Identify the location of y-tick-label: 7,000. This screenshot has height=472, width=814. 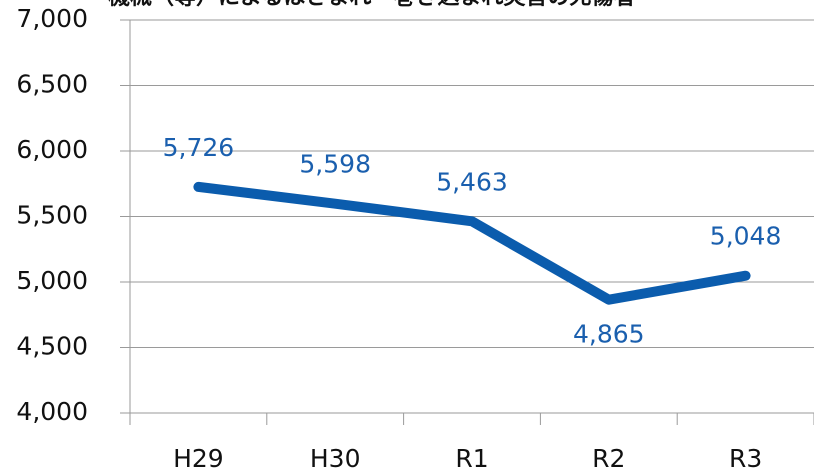
(52, 18).